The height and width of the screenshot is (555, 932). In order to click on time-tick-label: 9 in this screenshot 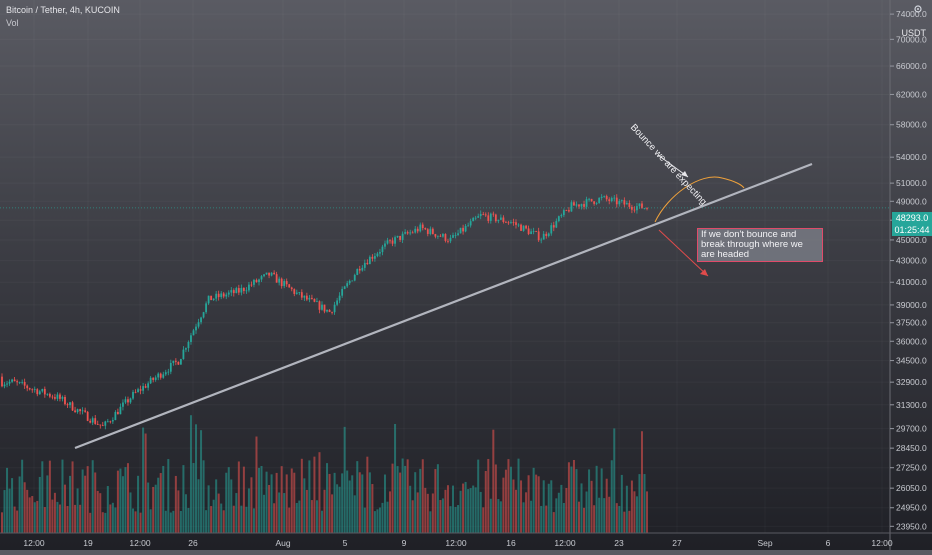, I will do `click(404, 543)`.